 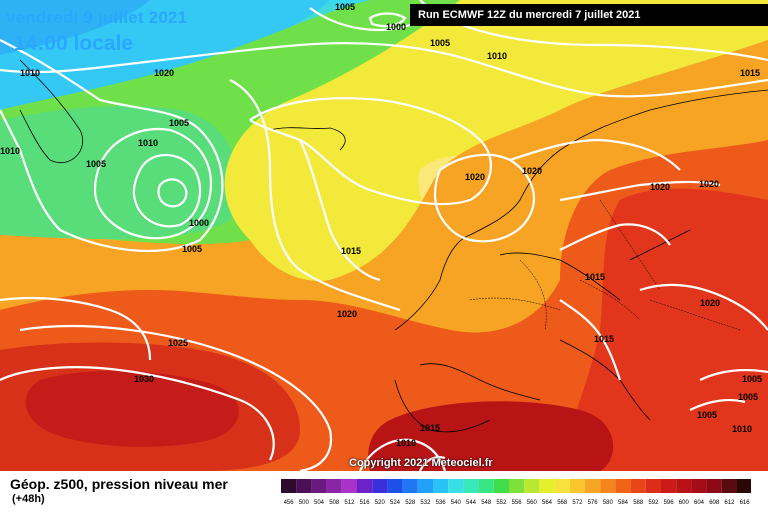 I want to click on scale-tick-label: 584, so click(x=623, y=503).